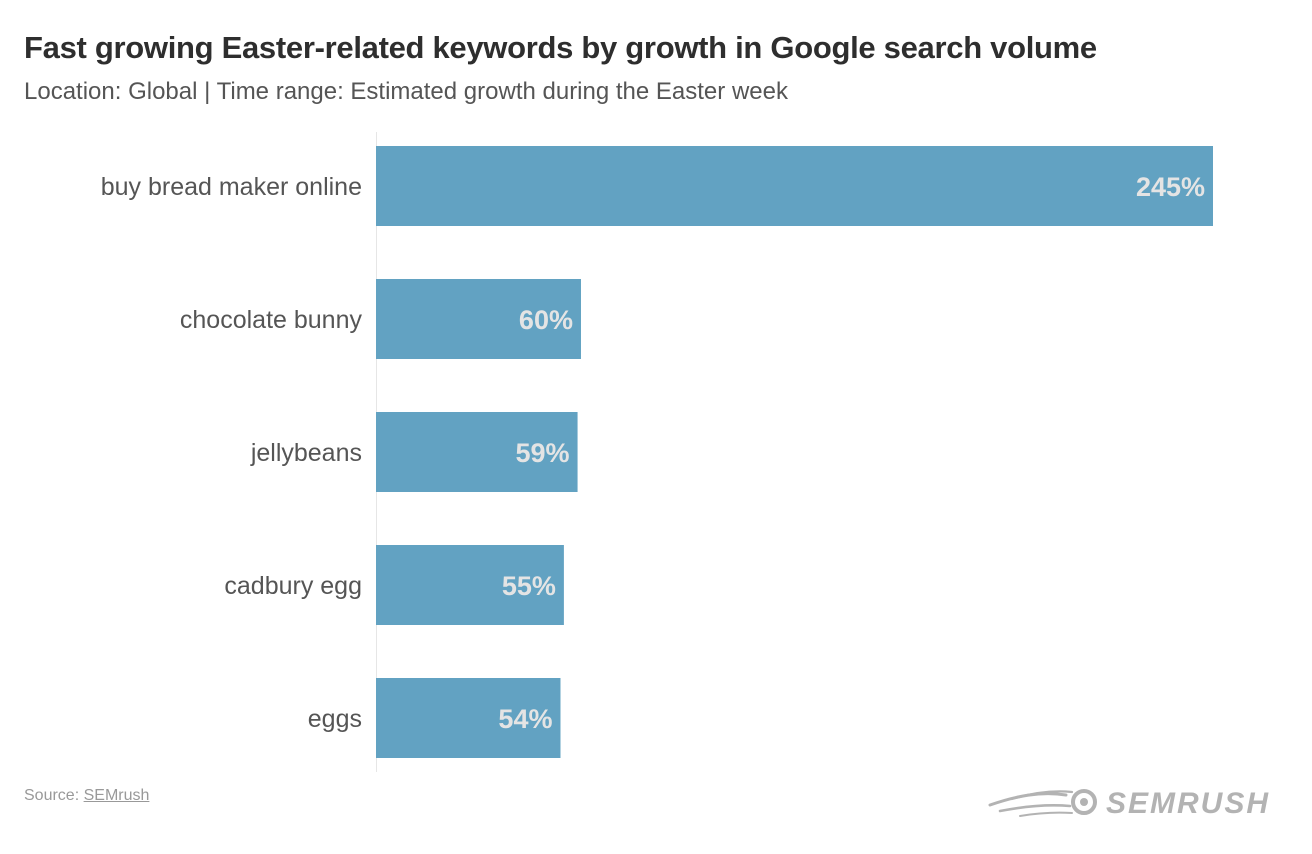 Image resolution: width=1312 pixels, height=854 pixels. Describe the element at coordinates (529, 586) in the screenshot. I see `bar-value-label: 55%` at that location.